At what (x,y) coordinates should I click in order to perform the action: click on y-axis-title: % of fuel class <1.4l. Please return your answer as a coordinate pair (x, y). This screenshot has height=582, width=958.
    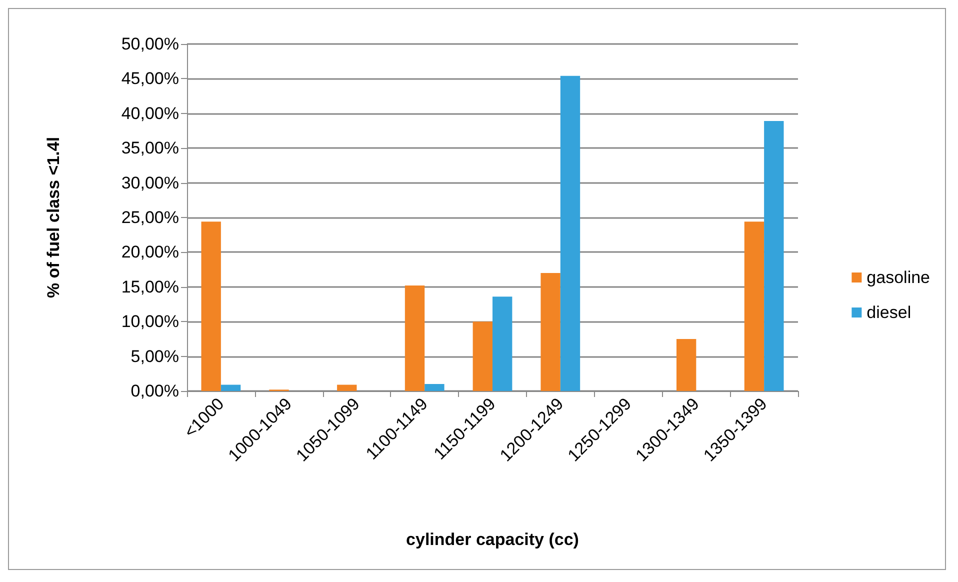
    Looking at the image, I should click on (53, 217).